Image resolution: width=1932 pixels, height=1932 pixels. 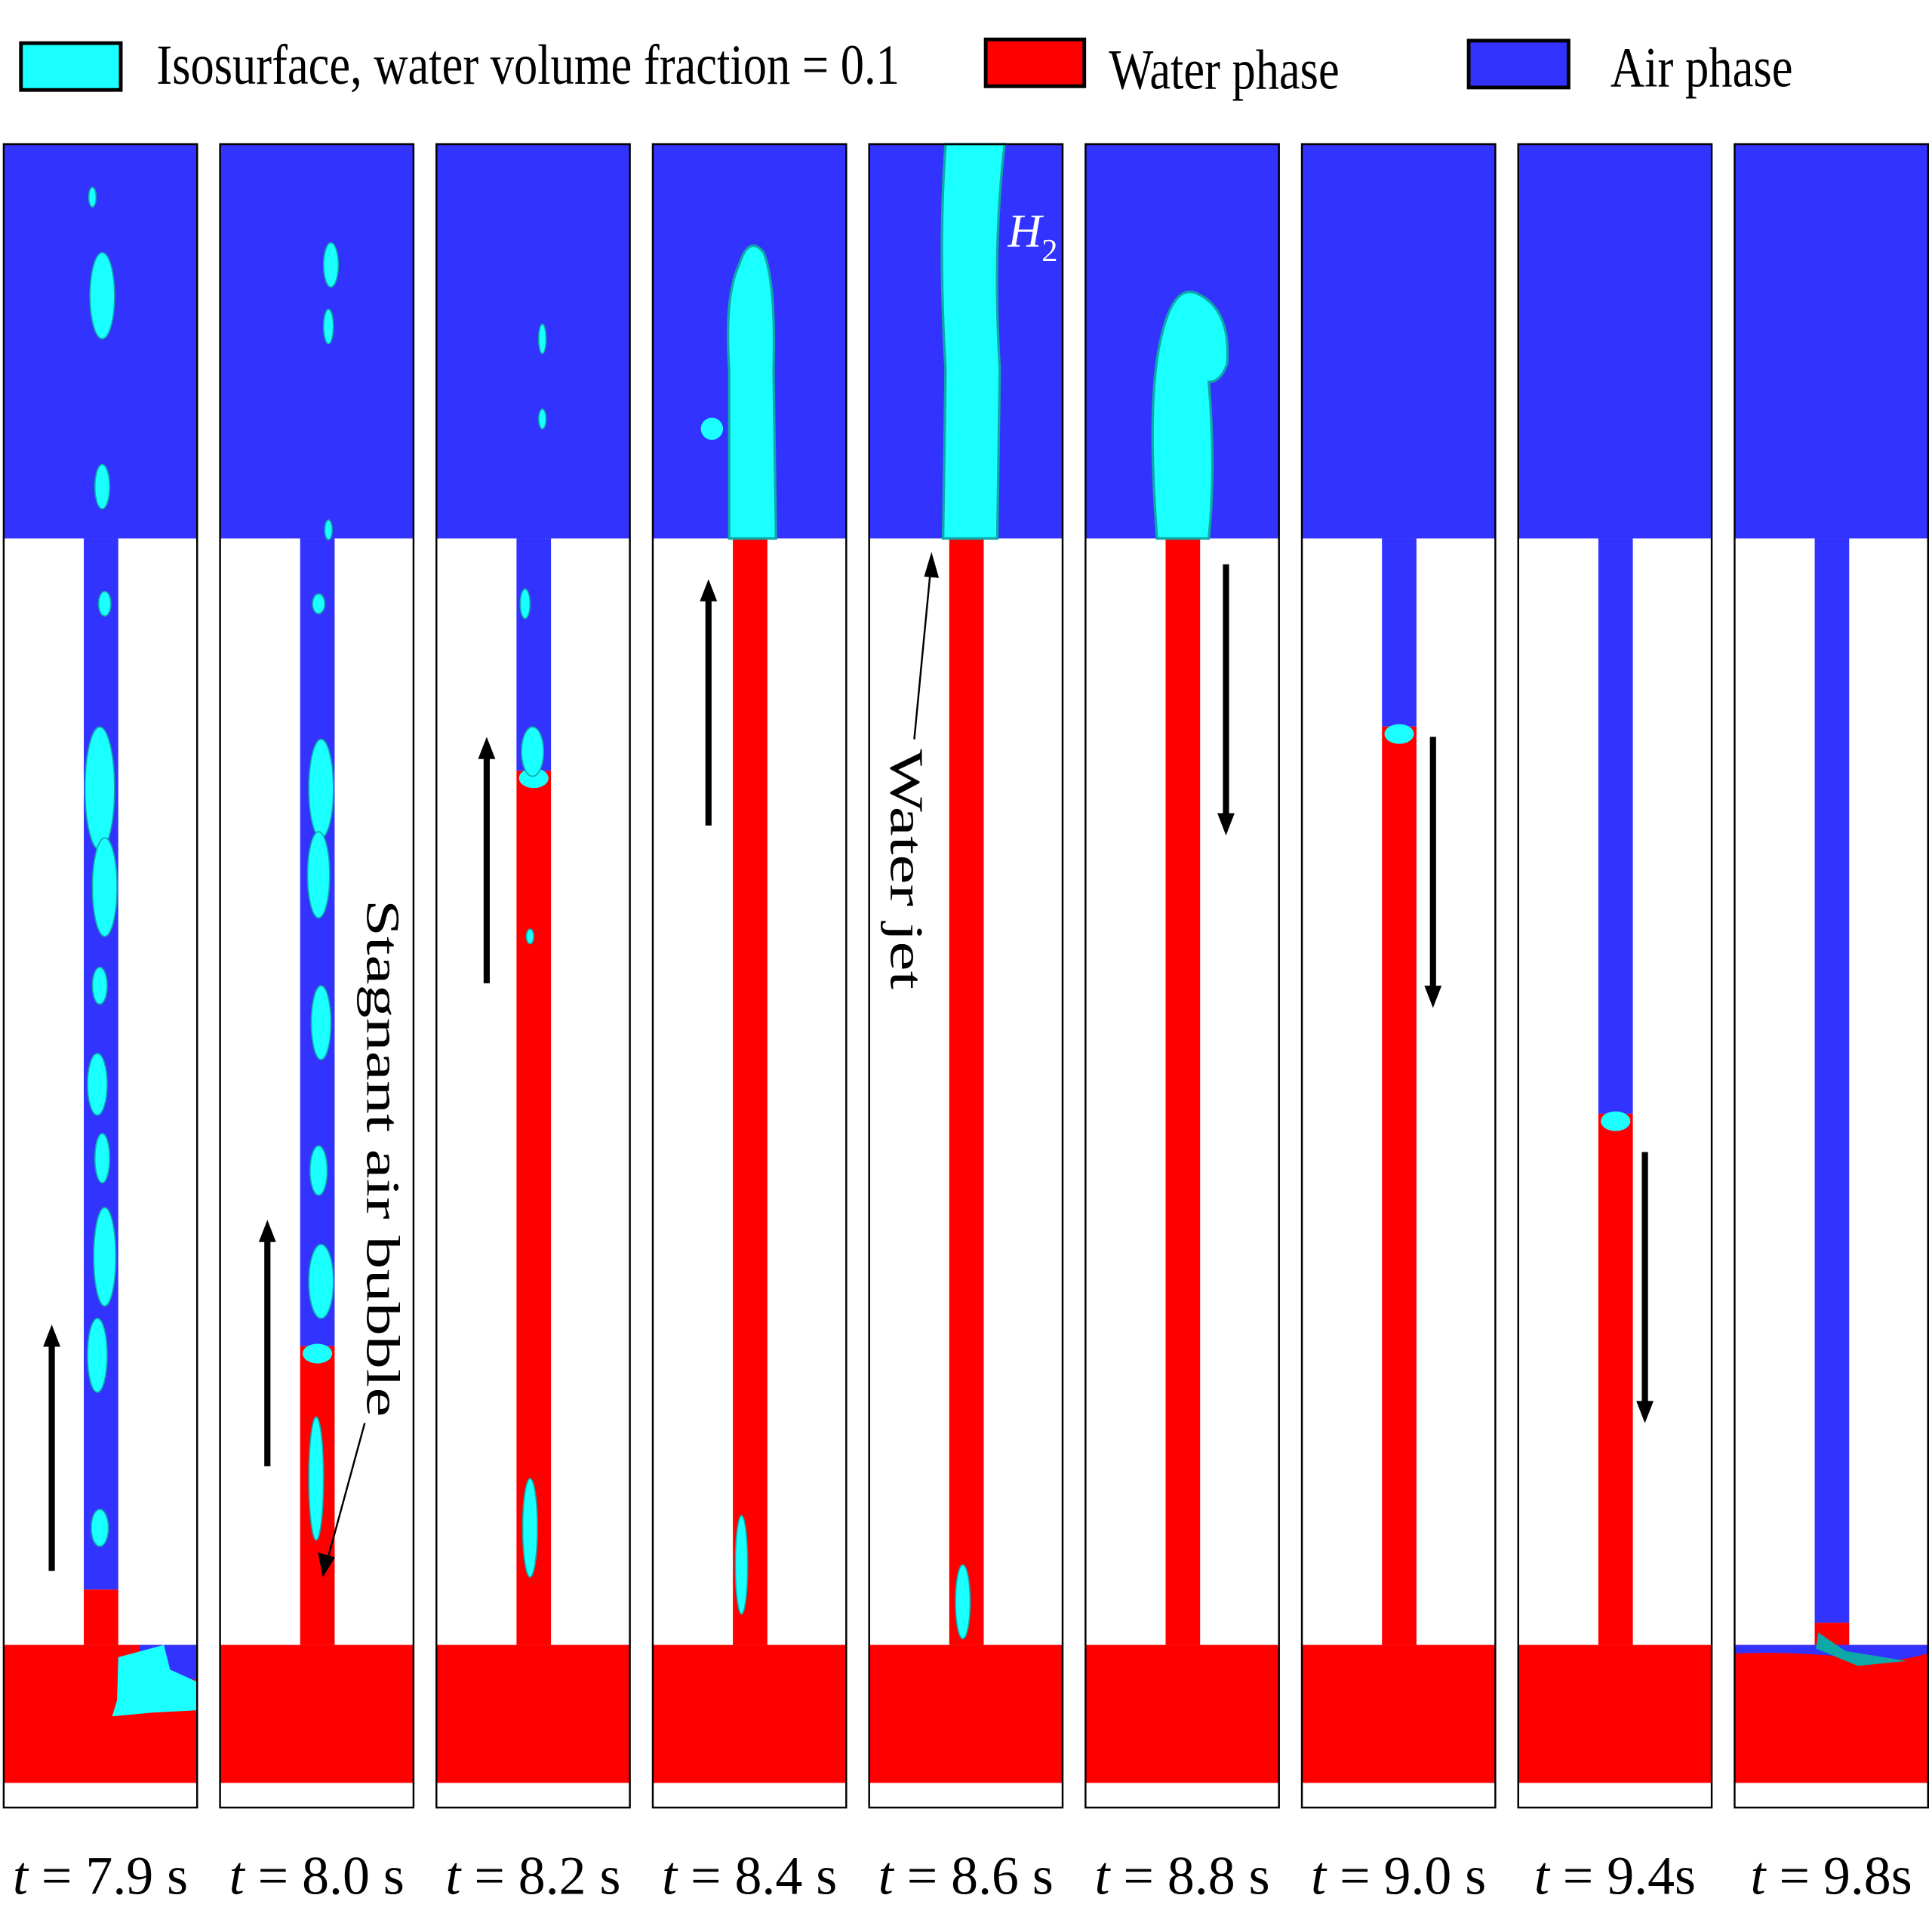 I want to click on panel-3: t = 8.4 s, so click(x=749, y=1024).